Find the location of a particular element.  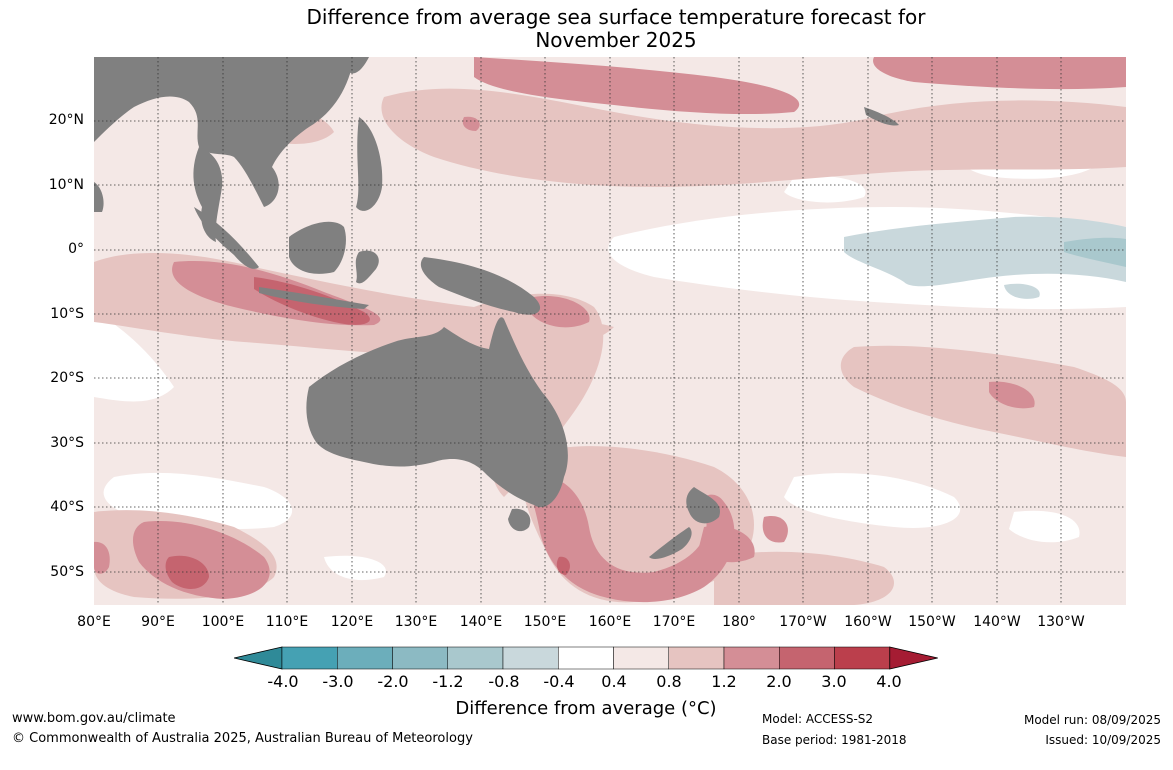

colorbar-tick: 0.8 is located at coordinates (669, 681).